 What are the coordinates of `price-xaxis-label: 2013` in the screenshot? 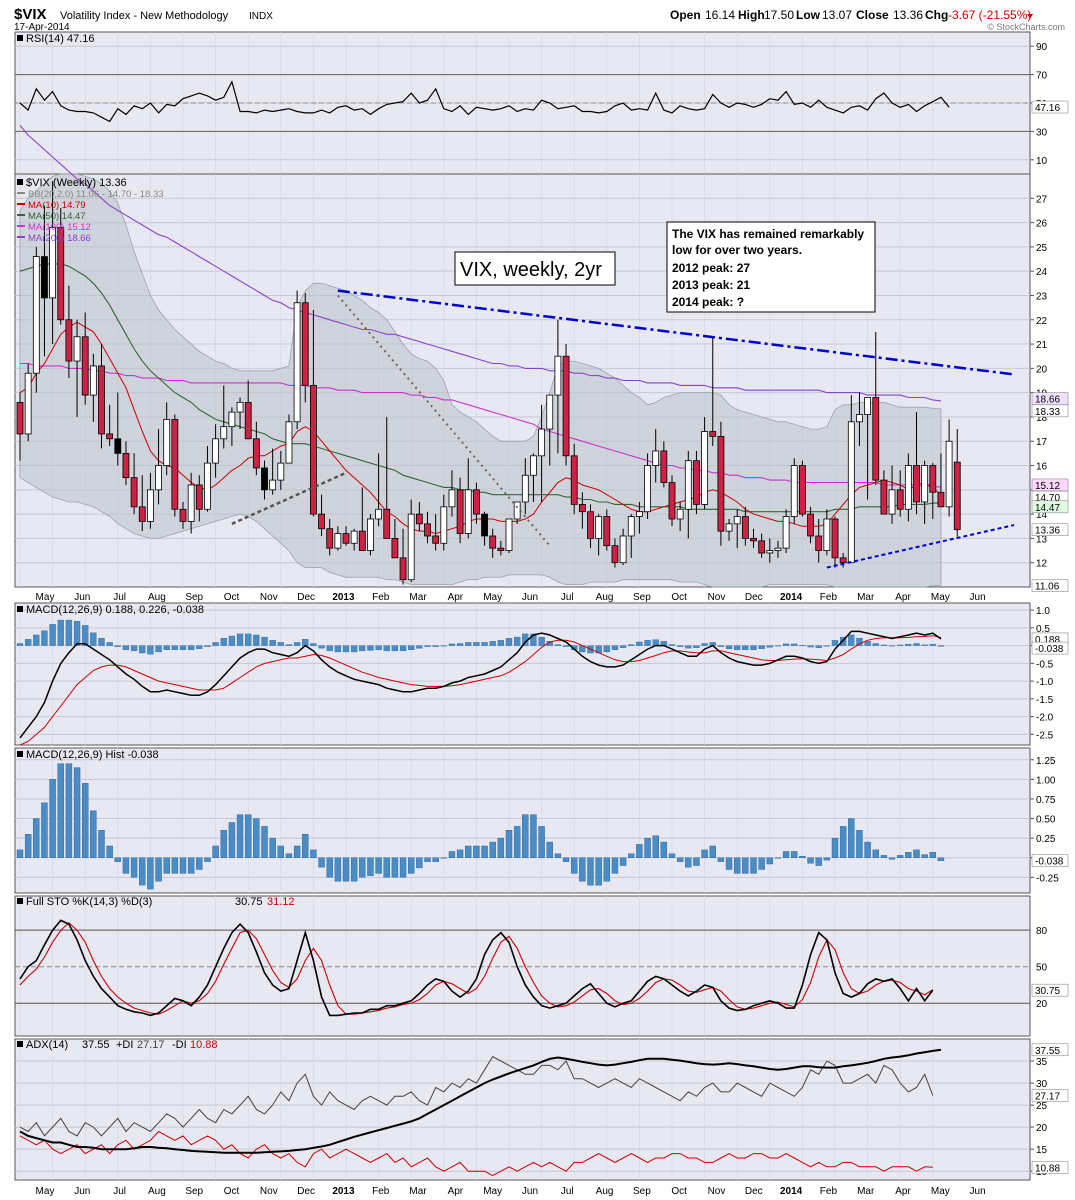 It's located at (343, 597).